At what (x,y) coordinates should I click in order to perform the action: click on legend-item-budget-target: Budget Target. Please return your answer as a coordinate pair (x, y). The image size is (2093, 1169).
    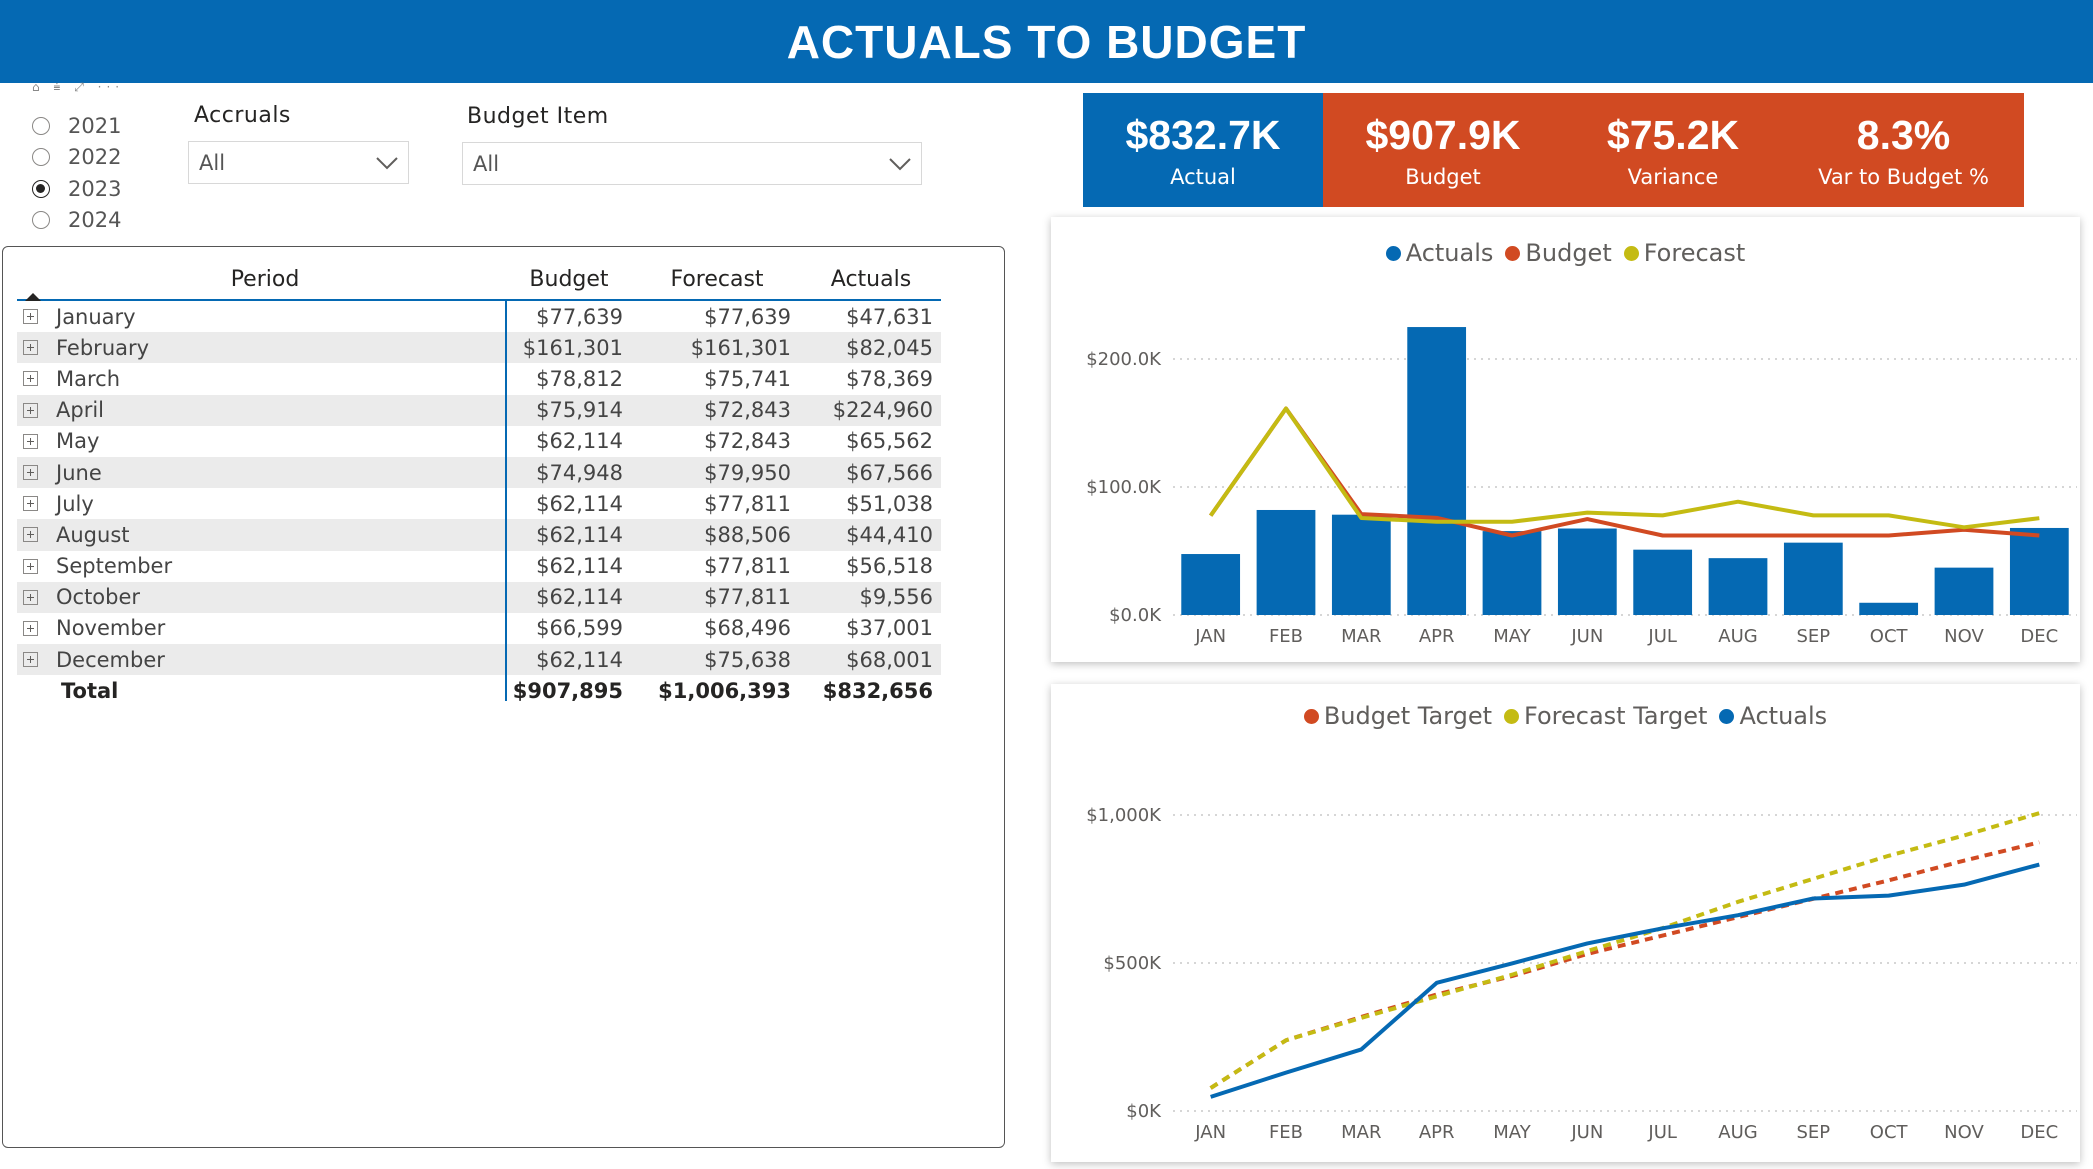
    Looking at the image, I should click on (1397, 716).